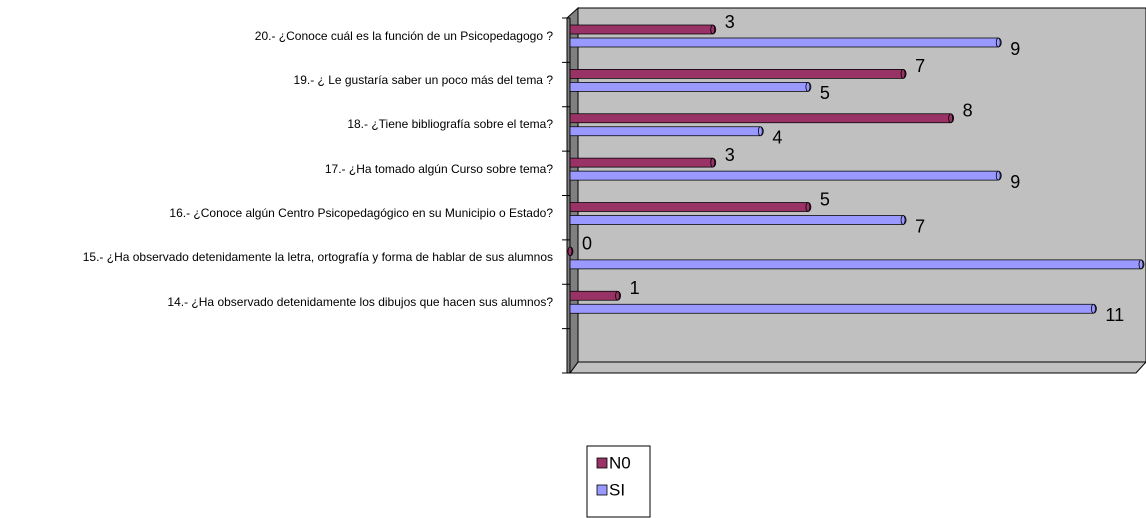 The image size is (1146, 518). What do you see at coordinates (620, 462) in the screenshot?
I see `legend-label: N0` at bounding box center [620, 462].